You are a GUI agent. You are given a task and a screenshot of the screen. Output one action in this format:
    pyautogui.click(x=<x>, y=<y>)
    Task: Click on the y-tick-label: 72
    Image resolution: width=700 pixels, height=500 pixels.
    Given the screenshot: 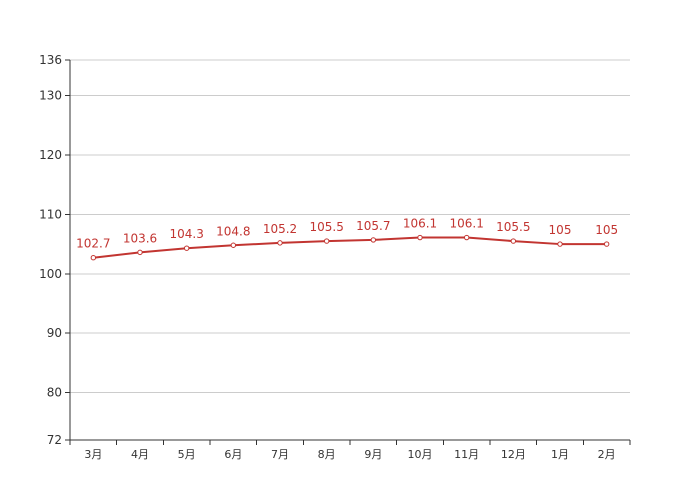 What is the action you would take?
    pyautogui.click(x=54, y=440)
    